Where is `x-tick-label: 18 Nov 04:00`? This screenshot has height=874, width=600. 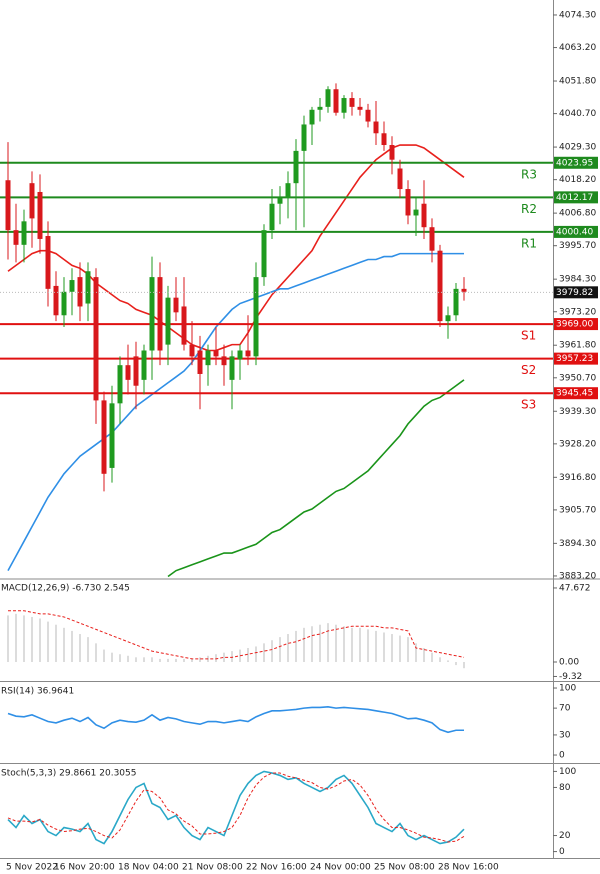
x-tick-label: 18 Nov 04:00 is located at coordinates (148, 868).